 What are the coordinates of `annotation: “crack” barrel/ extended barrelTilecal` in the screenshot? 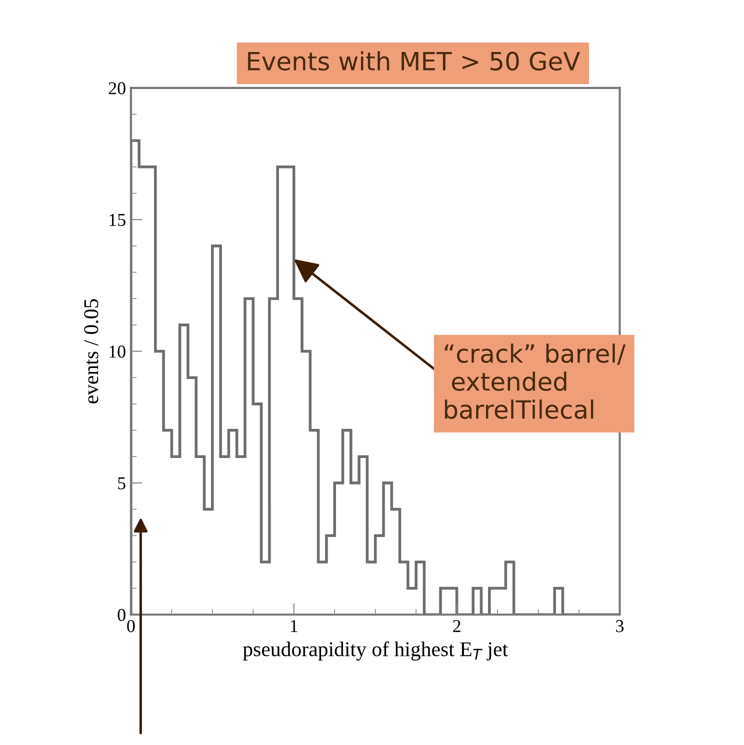 It's located at (535, 381).